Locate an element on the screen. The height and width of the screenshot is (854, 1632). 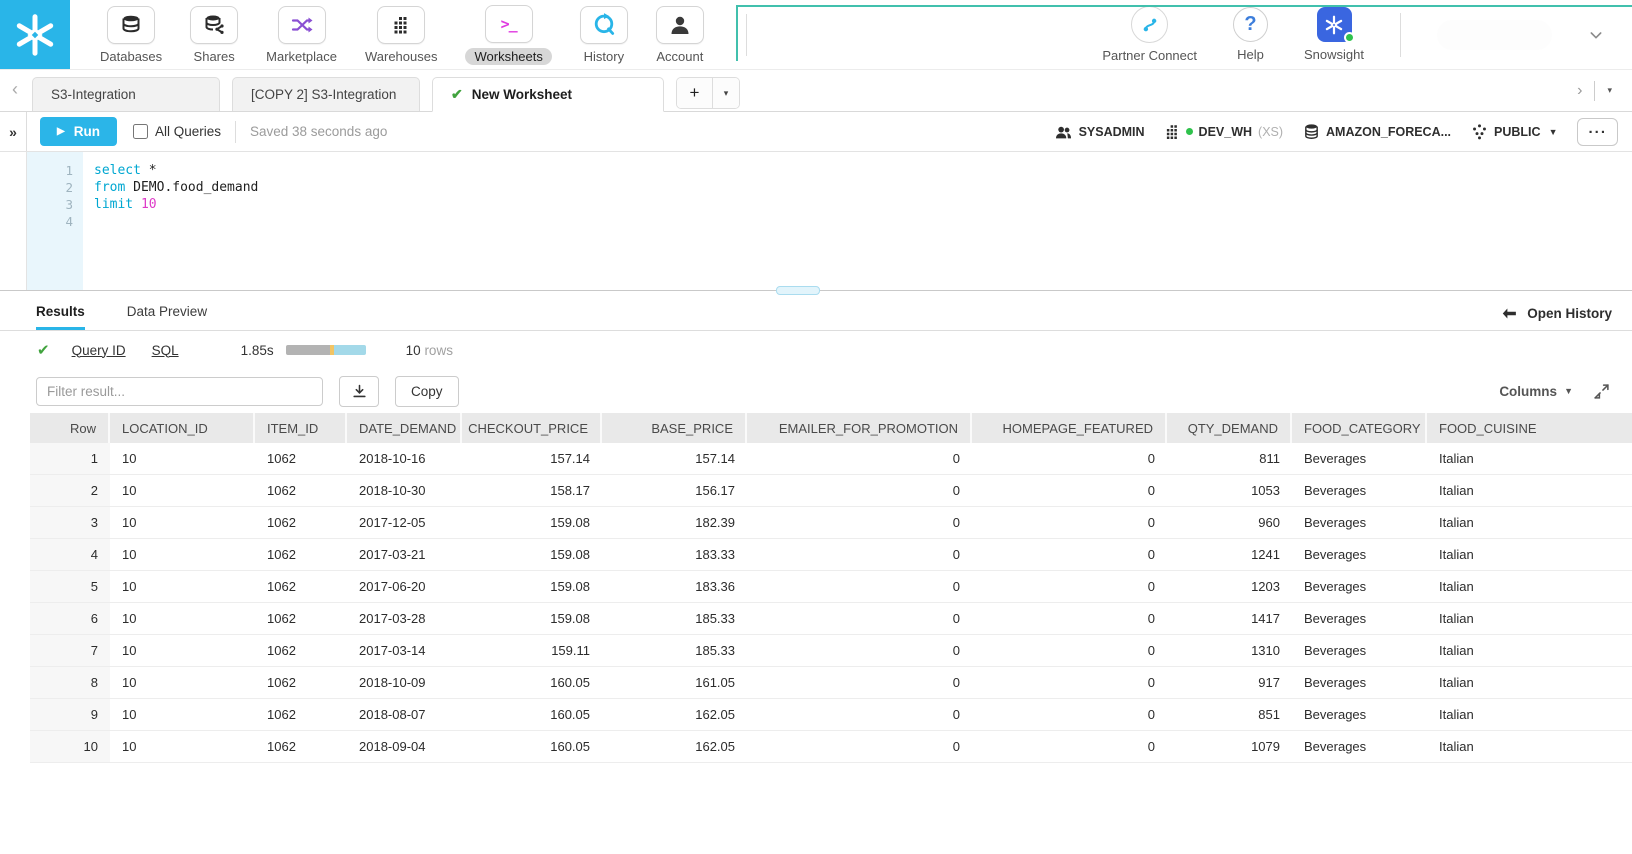
column-header-emailer_for_promotion: EMAILER_FOR_PROMOTION is located at coordinates (859, 428).